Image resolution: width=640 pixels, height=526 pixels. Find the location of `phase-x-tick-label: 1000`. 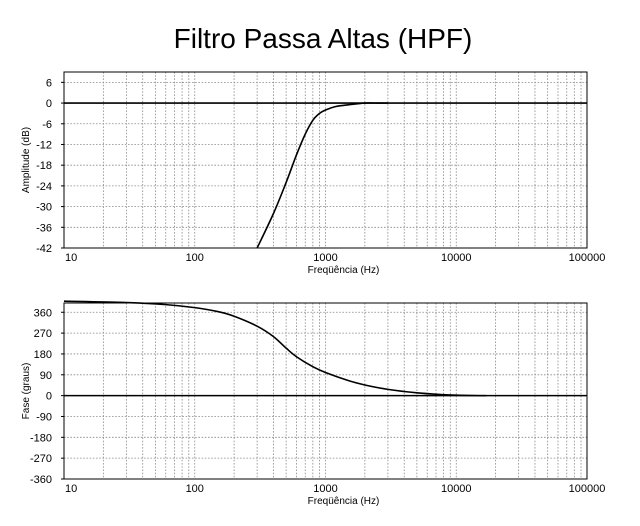

phase-x-tick-label: 1000 is located at coordinates (325, 489).